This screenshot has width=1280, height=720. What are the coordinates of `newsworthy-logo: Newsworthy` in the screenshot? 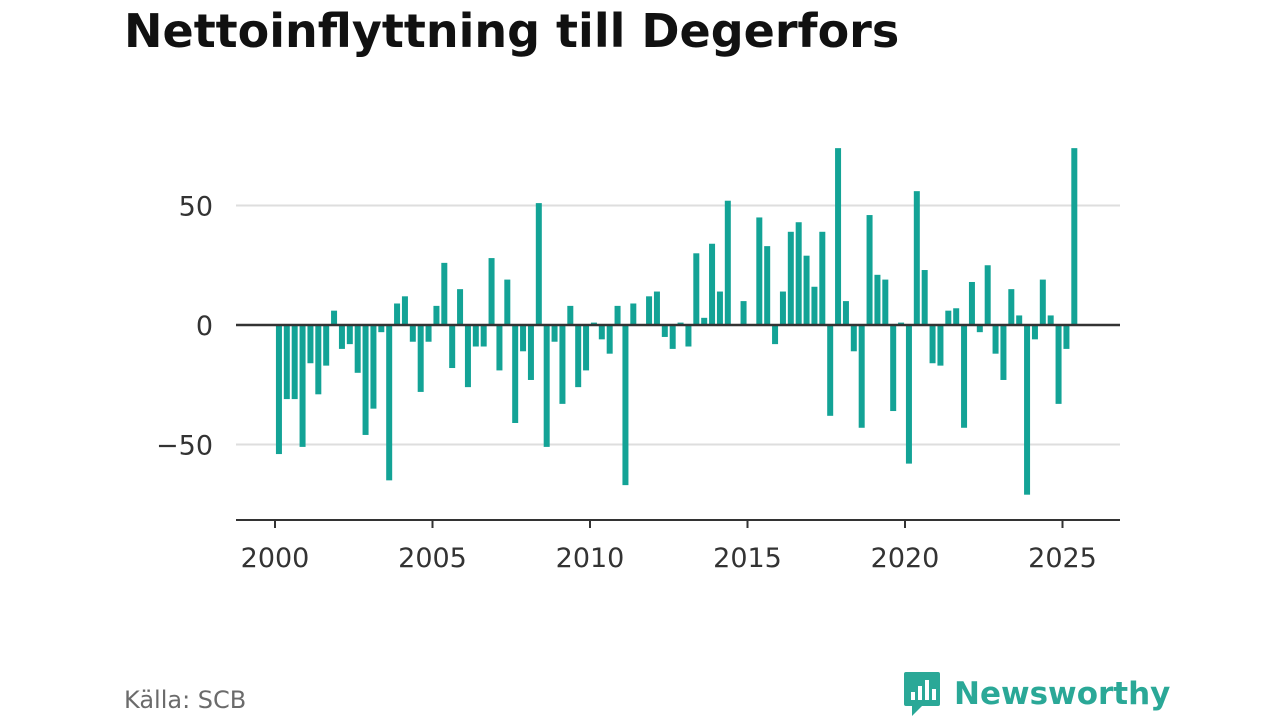 It's located at (1036, 694).